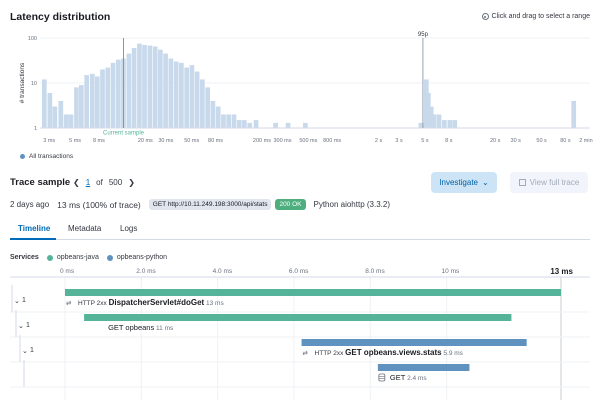 This screenshot has width=600, height=400. I want to click on y-axis-label: # transactions, so click(22, 82).